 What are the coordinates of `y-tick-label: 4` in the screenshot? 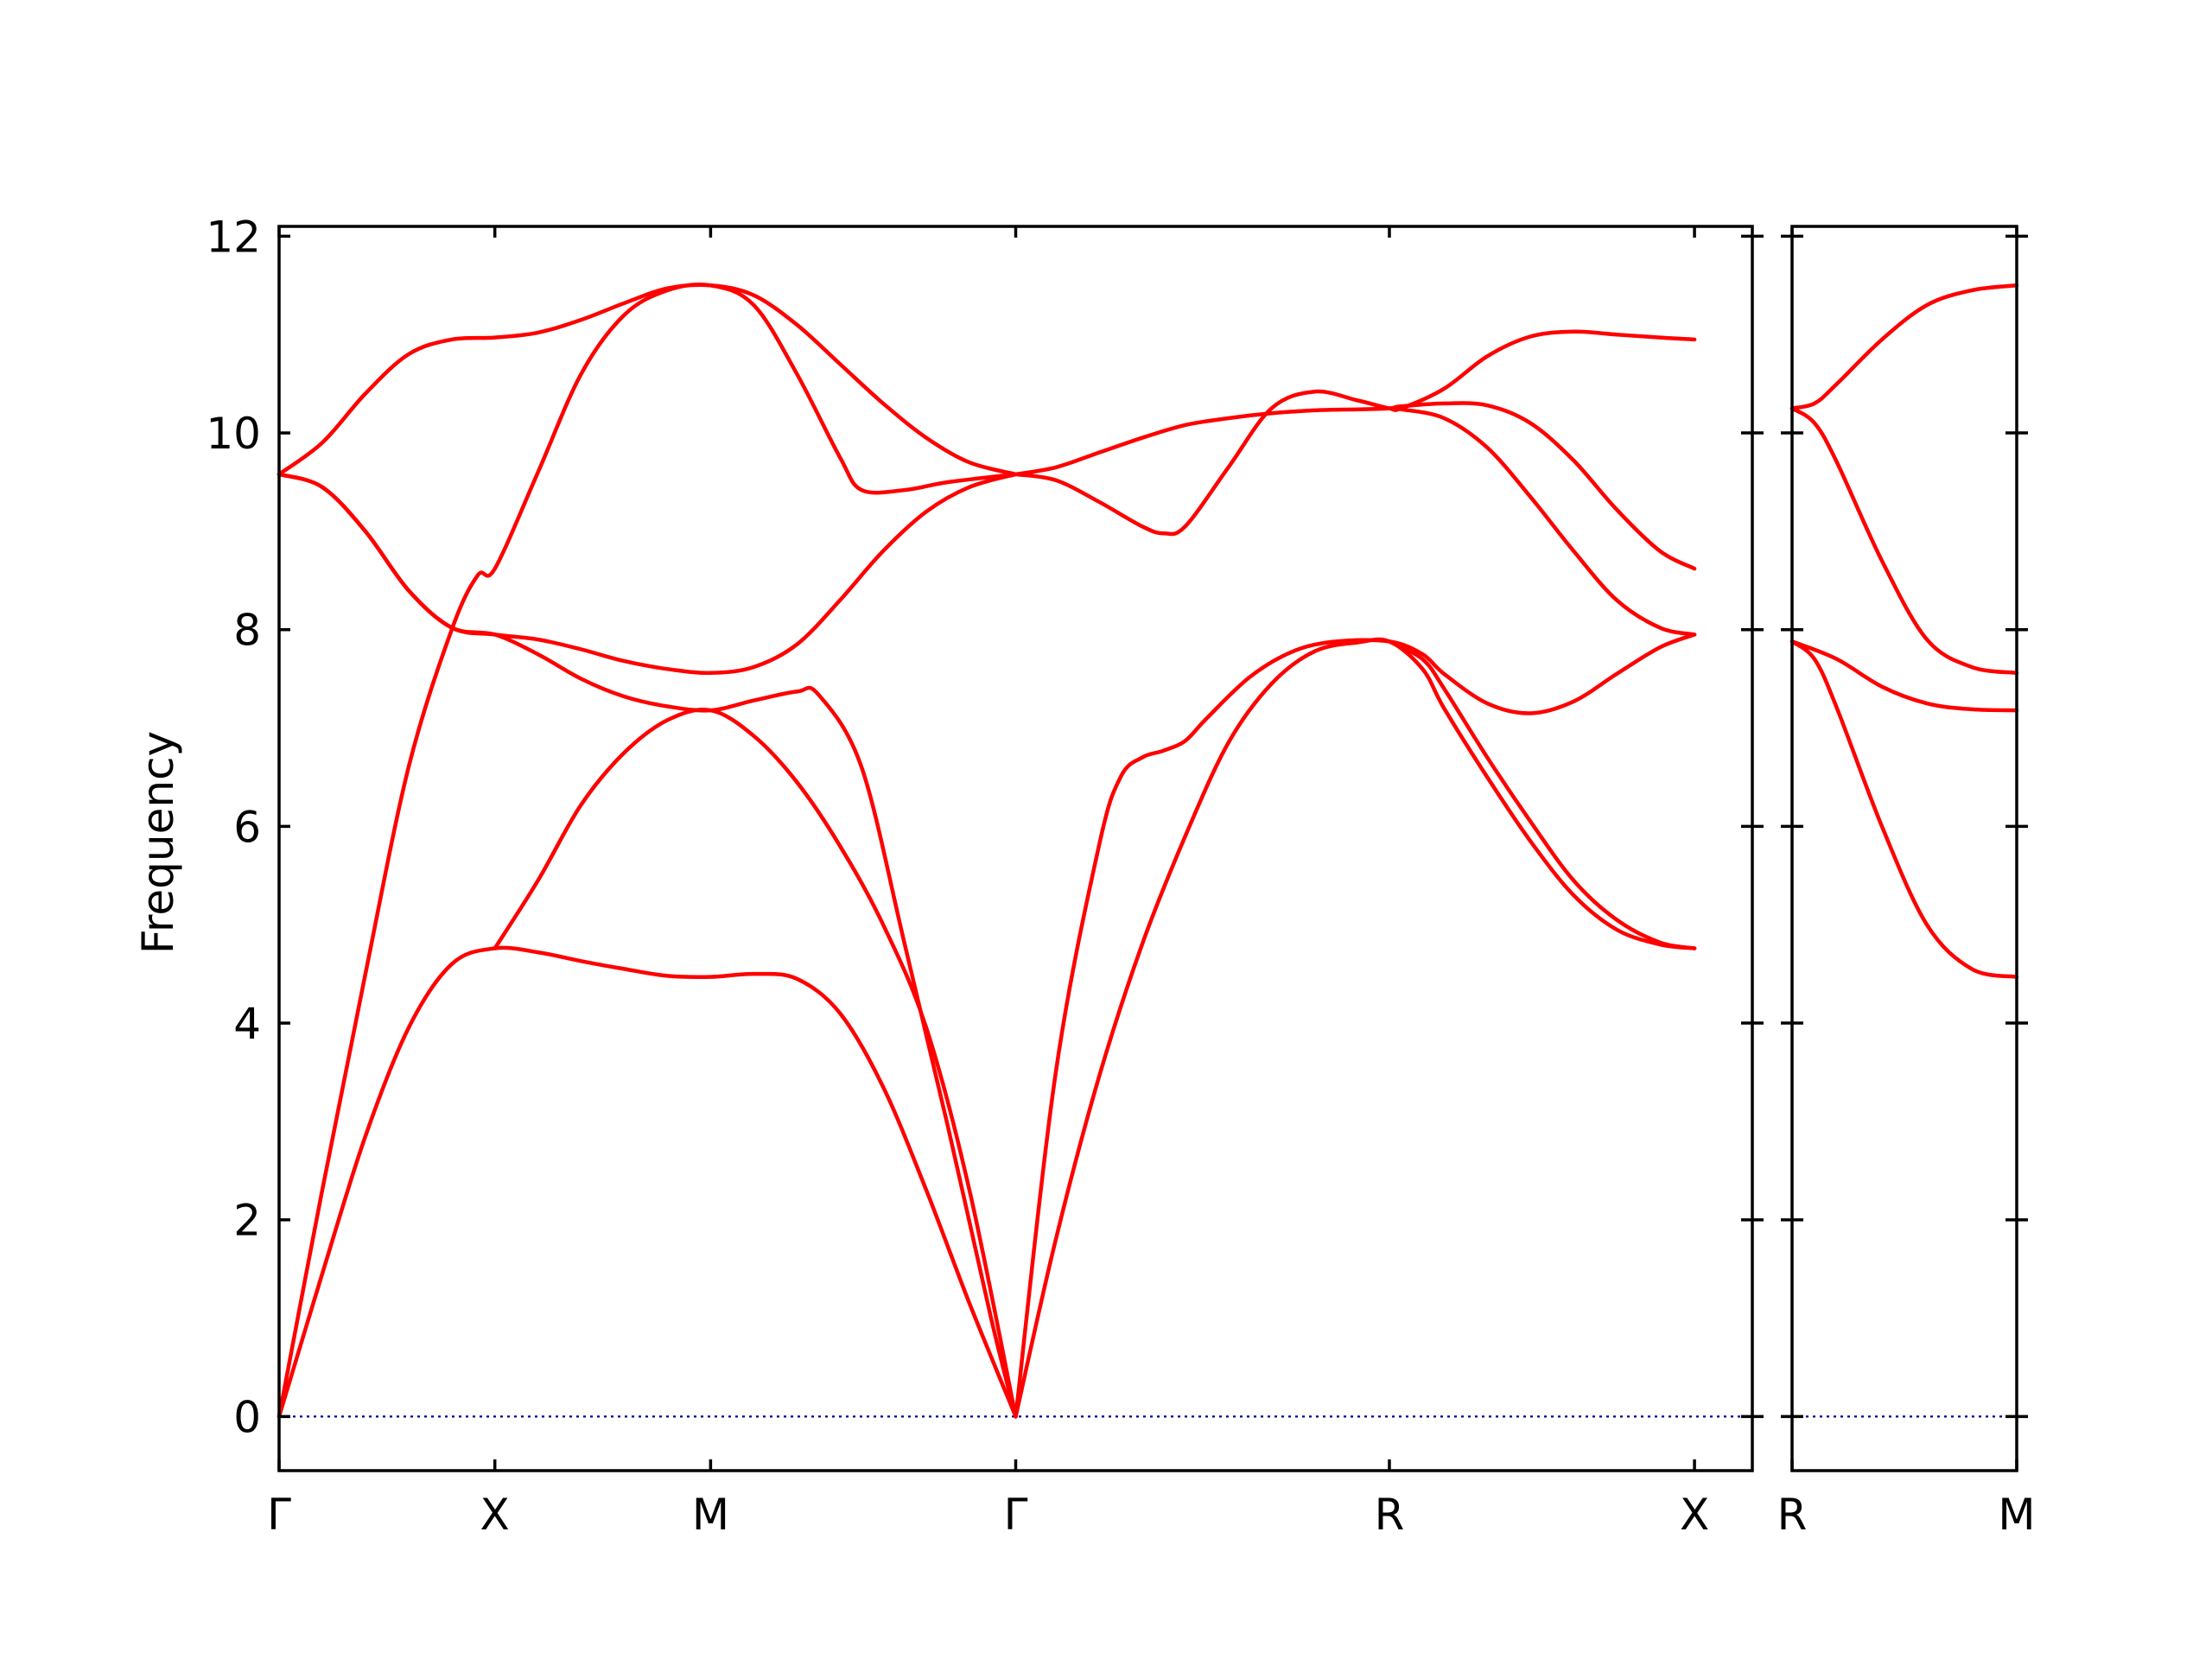 It's located at (247, 1024).